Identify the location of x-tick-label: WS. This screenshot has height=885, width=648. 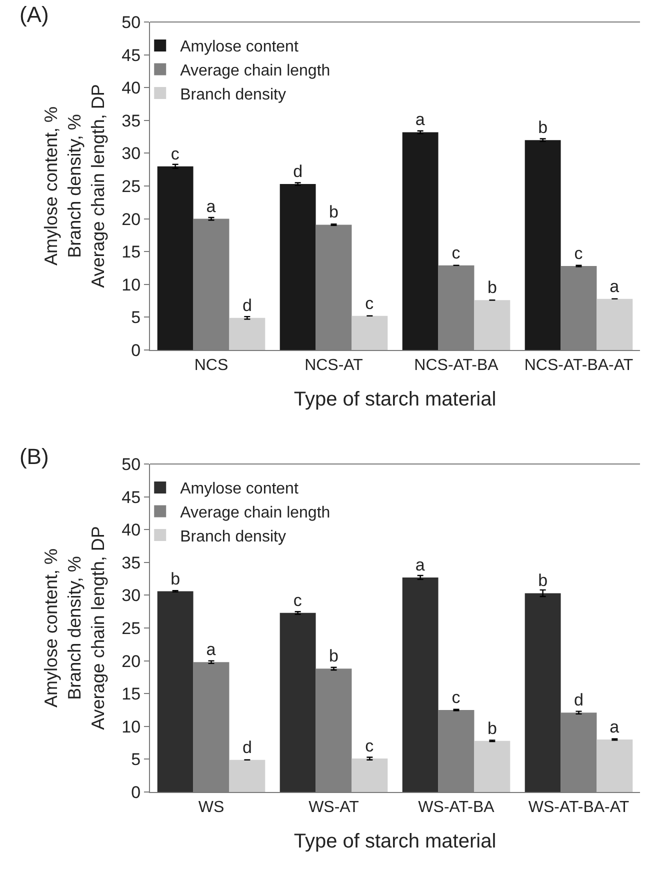
(211, 807).